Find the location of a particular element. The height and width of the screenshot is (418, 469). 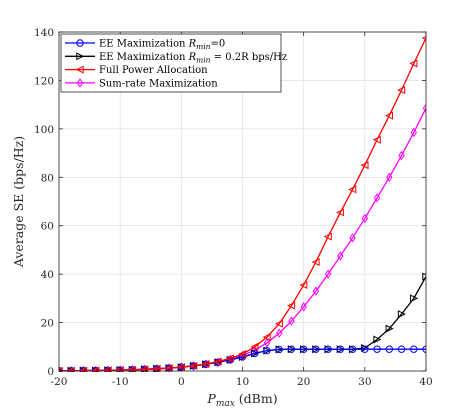

x-tick-label: -10 is located at coordinates (120, 382).